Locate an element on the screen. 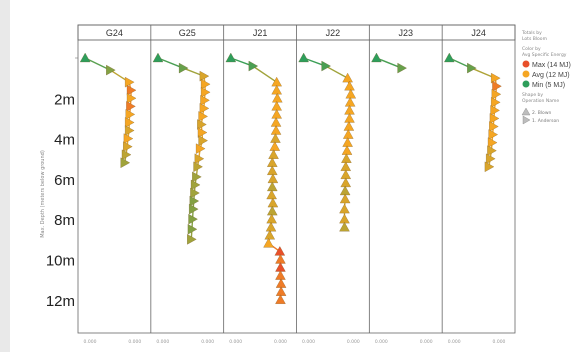  legend-shape-title: Shape by is located at coordinates (532, 95).